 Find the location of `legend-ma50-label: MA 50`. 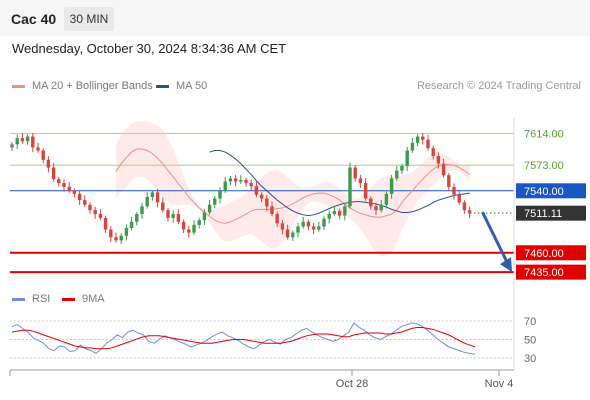

legend-ma50-label: MA 50 is located at coordinates (192, 86).